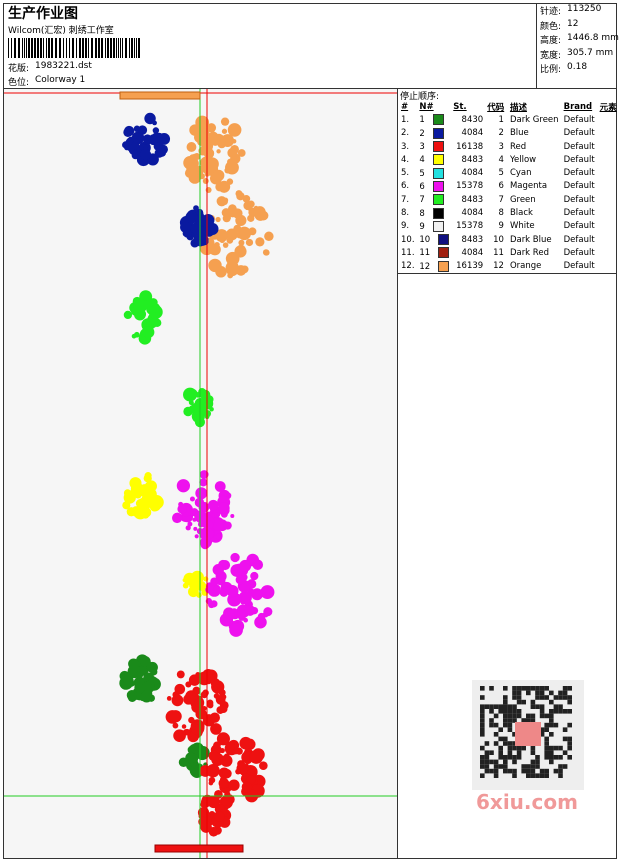 The width and height of the screenshot is (620, 861). What do you see at coordinates (422, 213) in the screenshot?
I see `needle: 8` at bounding box center [422, 213].